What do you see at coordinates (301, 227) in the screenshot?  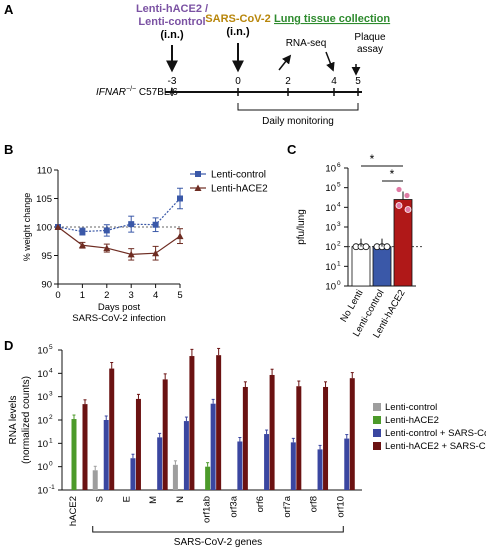 I see `y-axis-label: pfu/lung` at bounding box center [301, 227].